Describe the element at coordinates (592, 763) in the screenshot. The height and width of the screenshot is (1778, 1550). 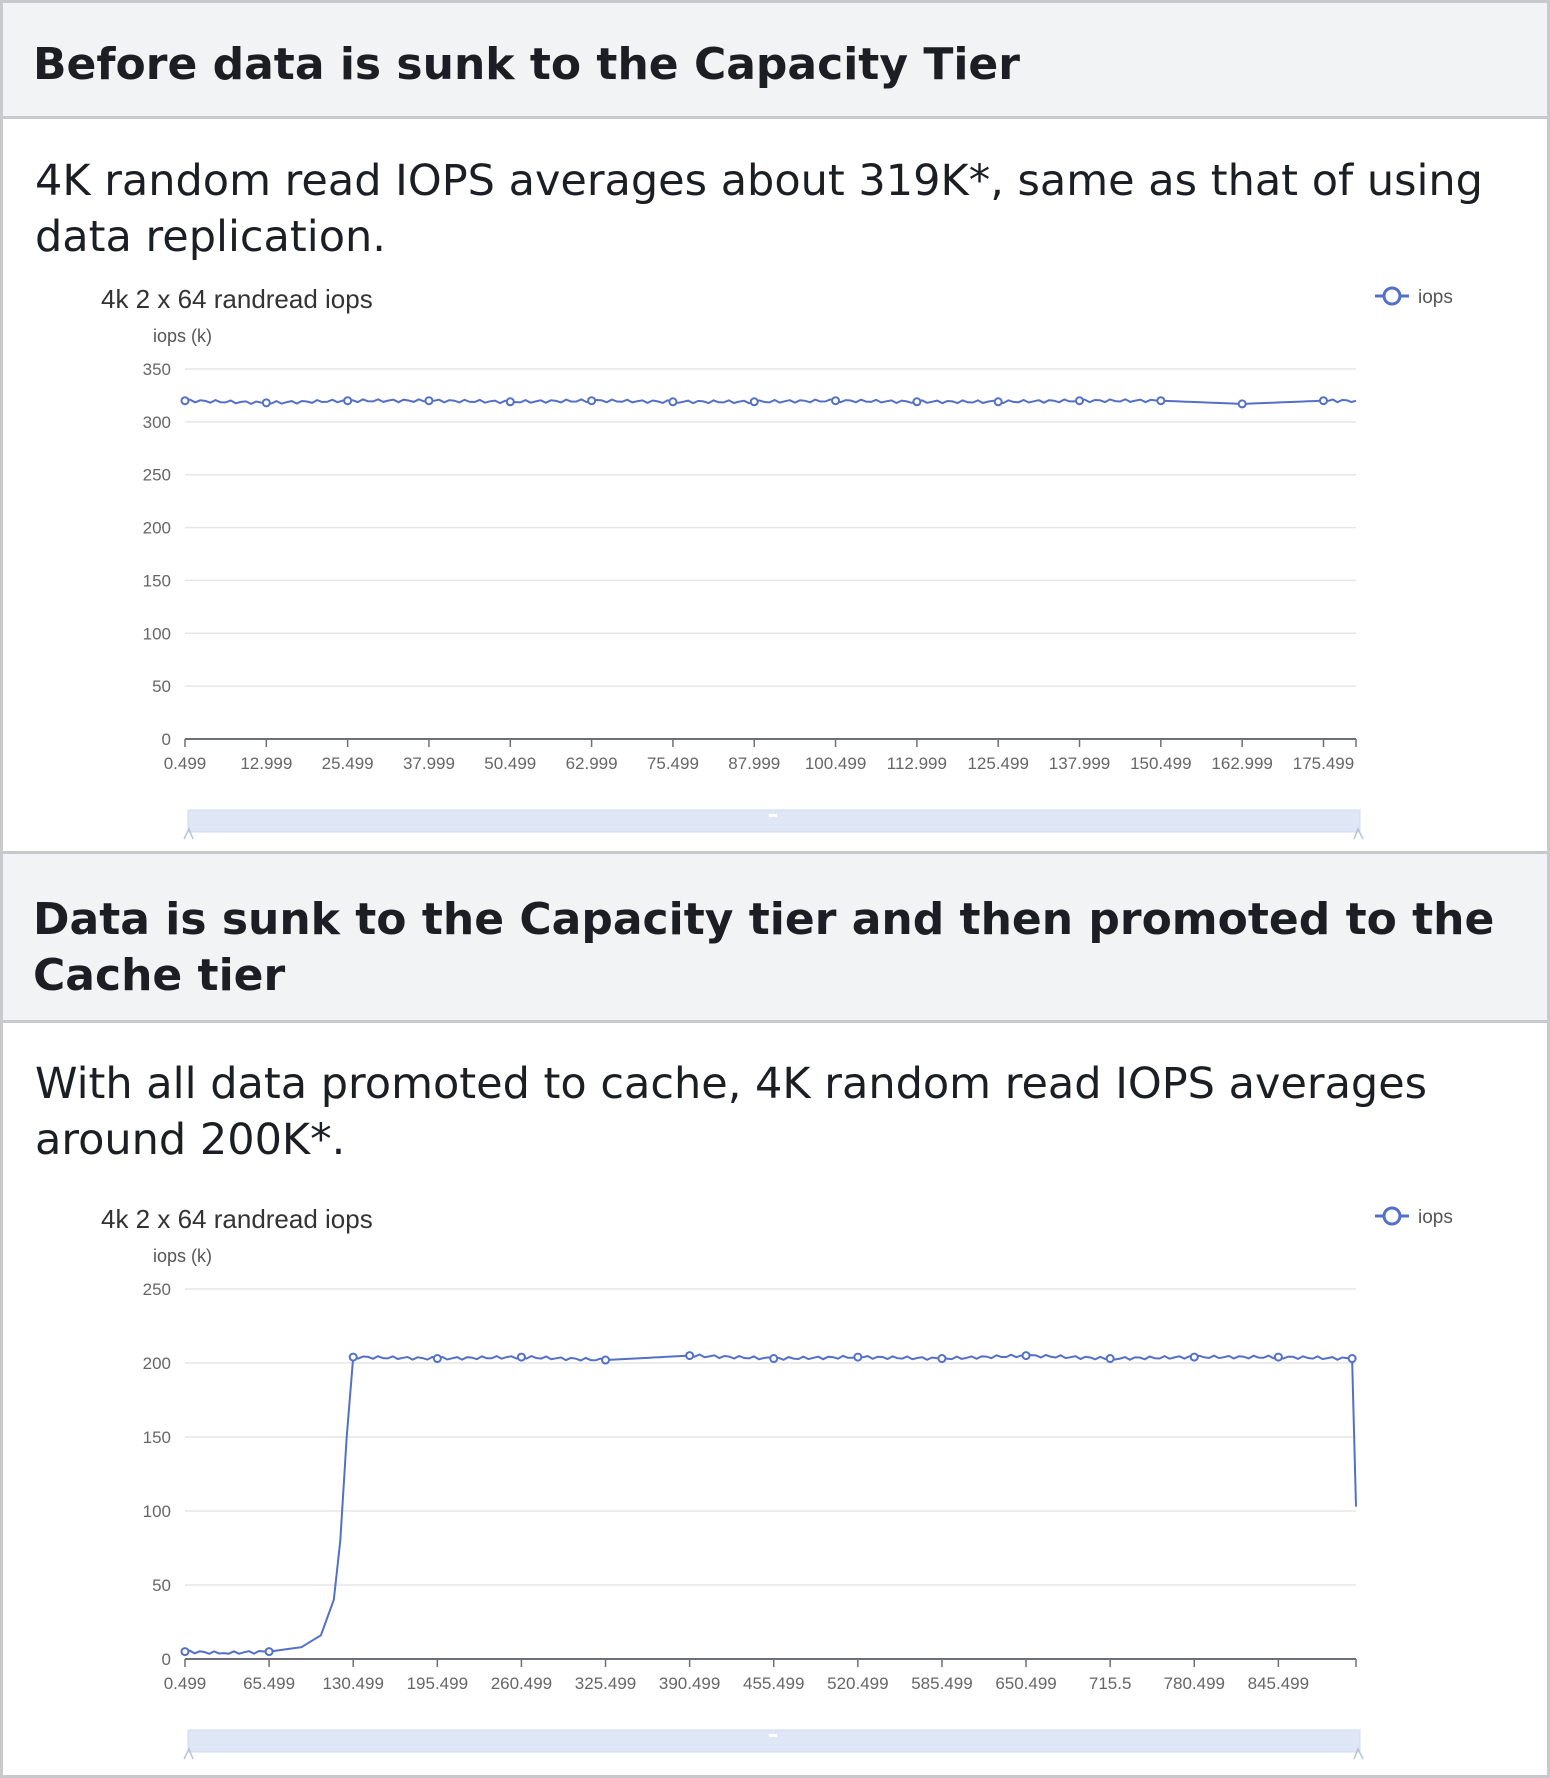
I see `x-tick-label: 62.999` at that location.